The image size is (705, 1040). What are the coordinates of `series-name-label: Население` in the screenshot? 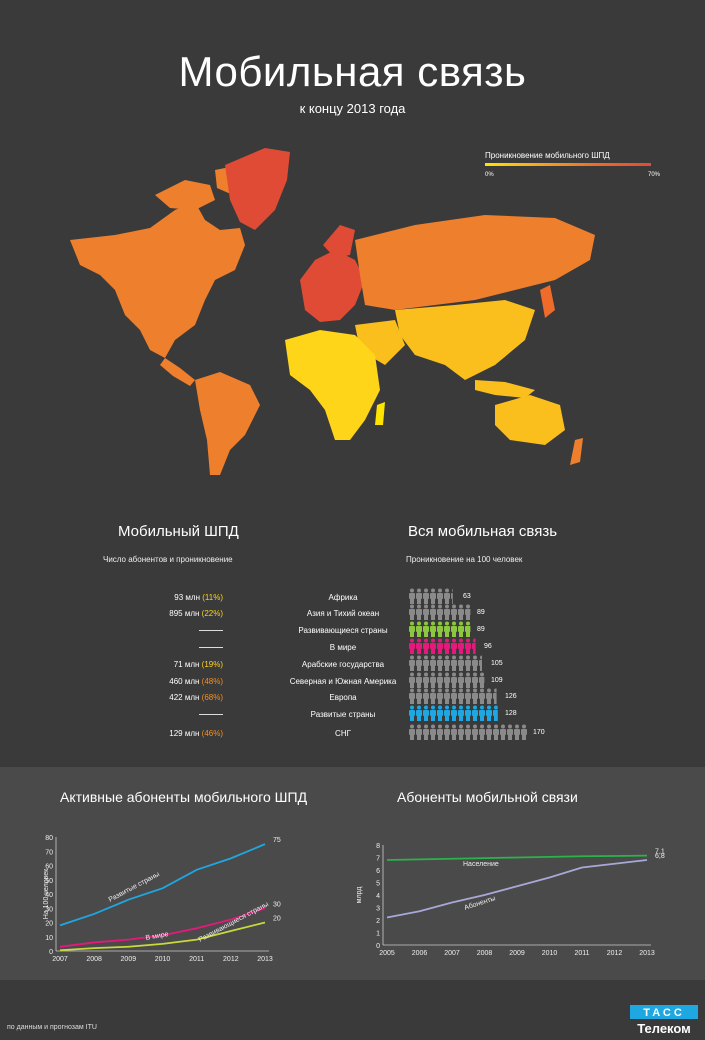 It's located at (481, 864).